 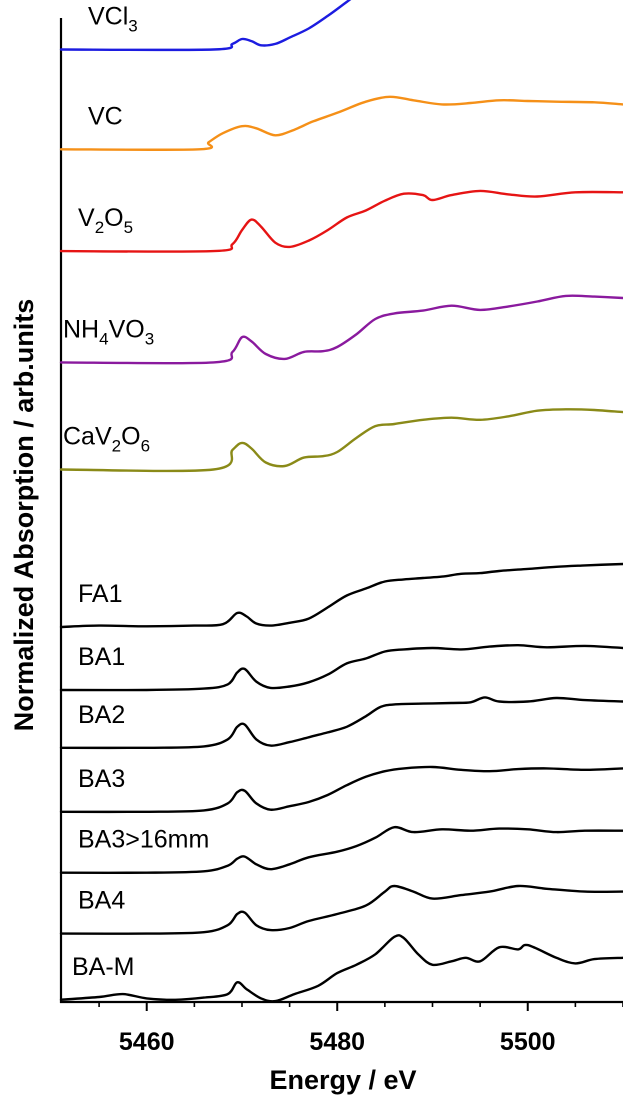 I want to click on series-label-vcl3: VCl3, so click(x=113, y=19).